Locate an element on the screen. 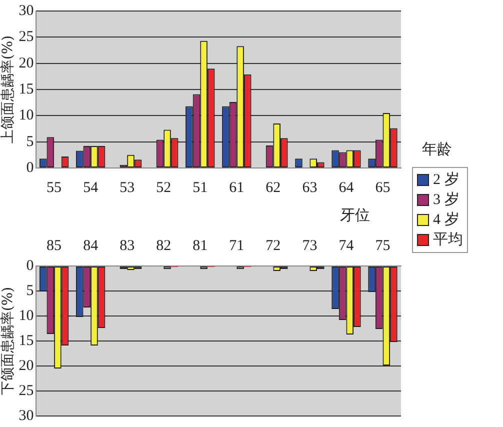  legend-label: 2 岁 is located at coordinates (446, 180).